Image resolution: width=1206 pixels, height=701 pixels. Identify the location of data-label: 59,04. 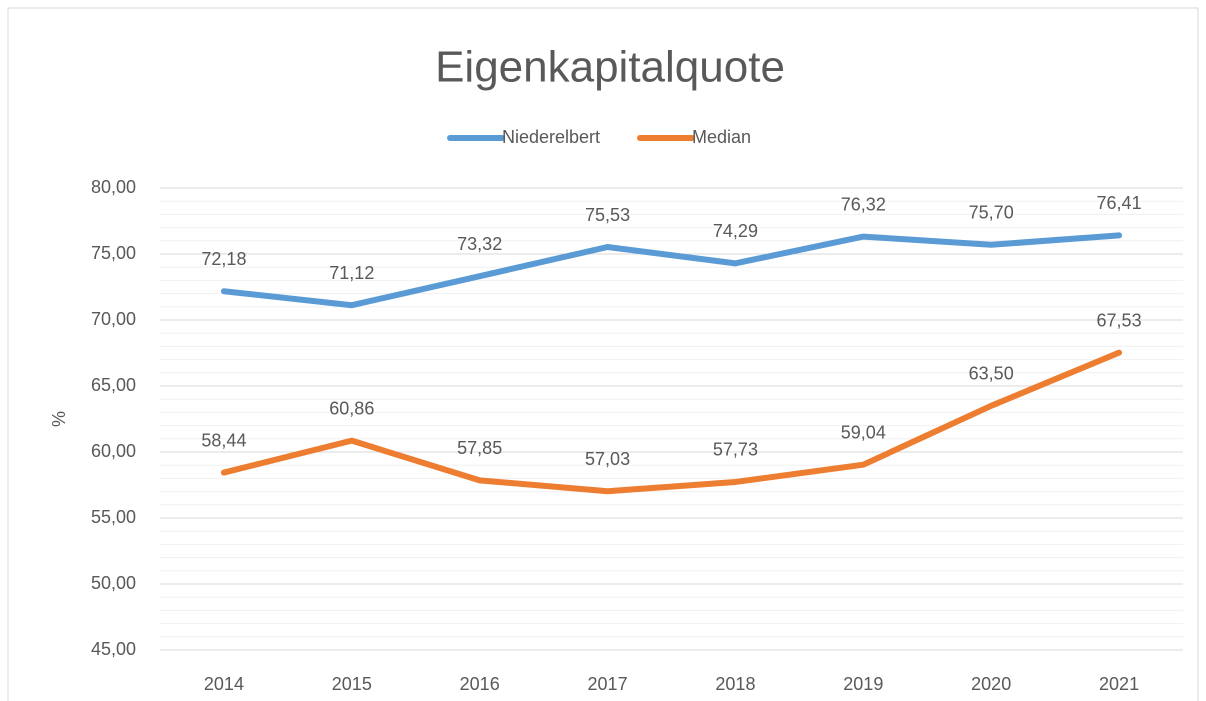
(863, 432).